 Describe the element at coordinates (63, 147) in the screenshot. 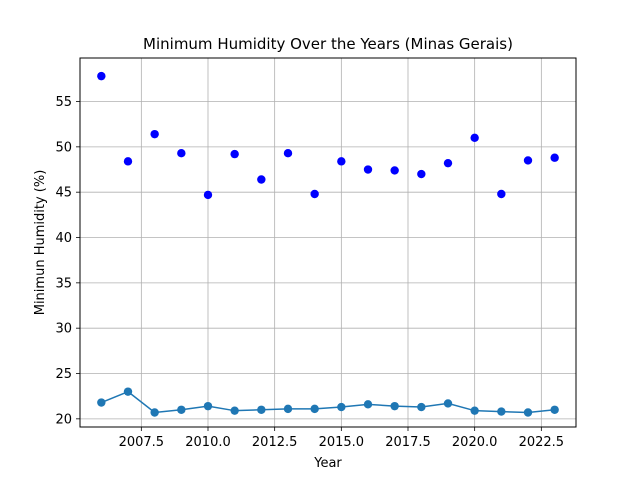

I see `y-tick-label: 50` at that location.